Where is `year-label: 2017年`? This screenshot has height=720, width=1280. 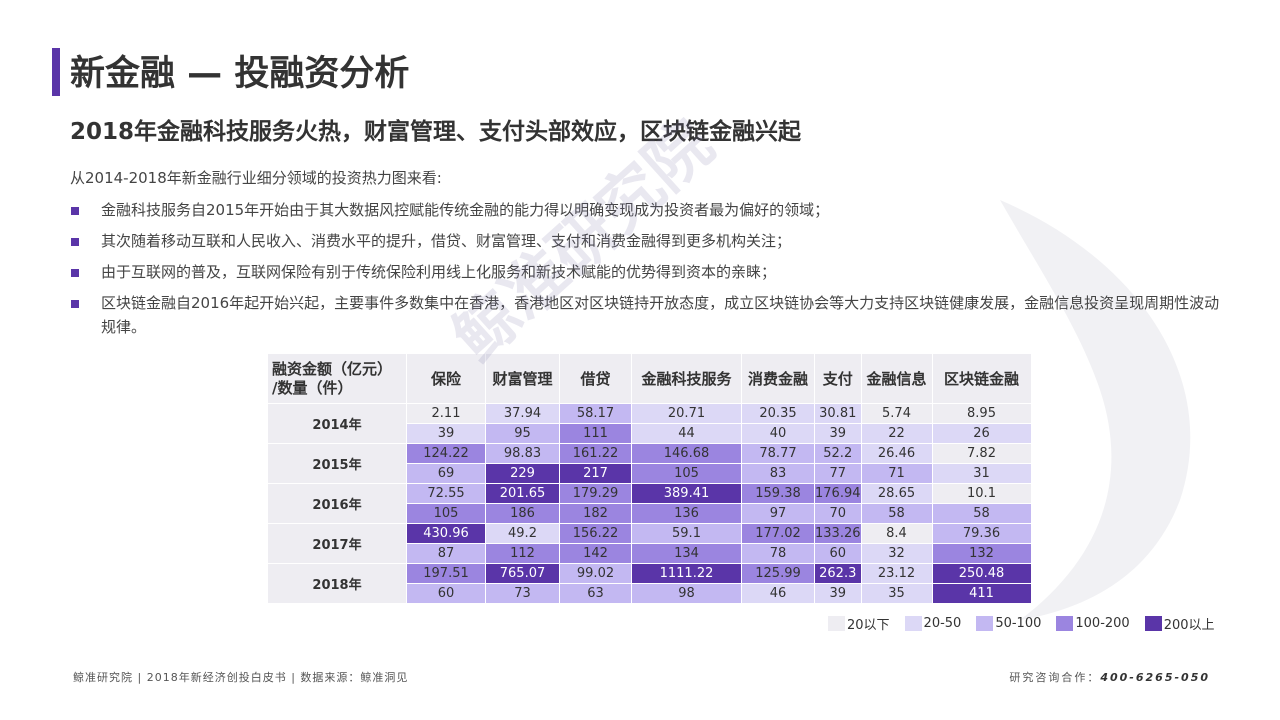 year-label: 2017年 is located at coordinates (337, 543).